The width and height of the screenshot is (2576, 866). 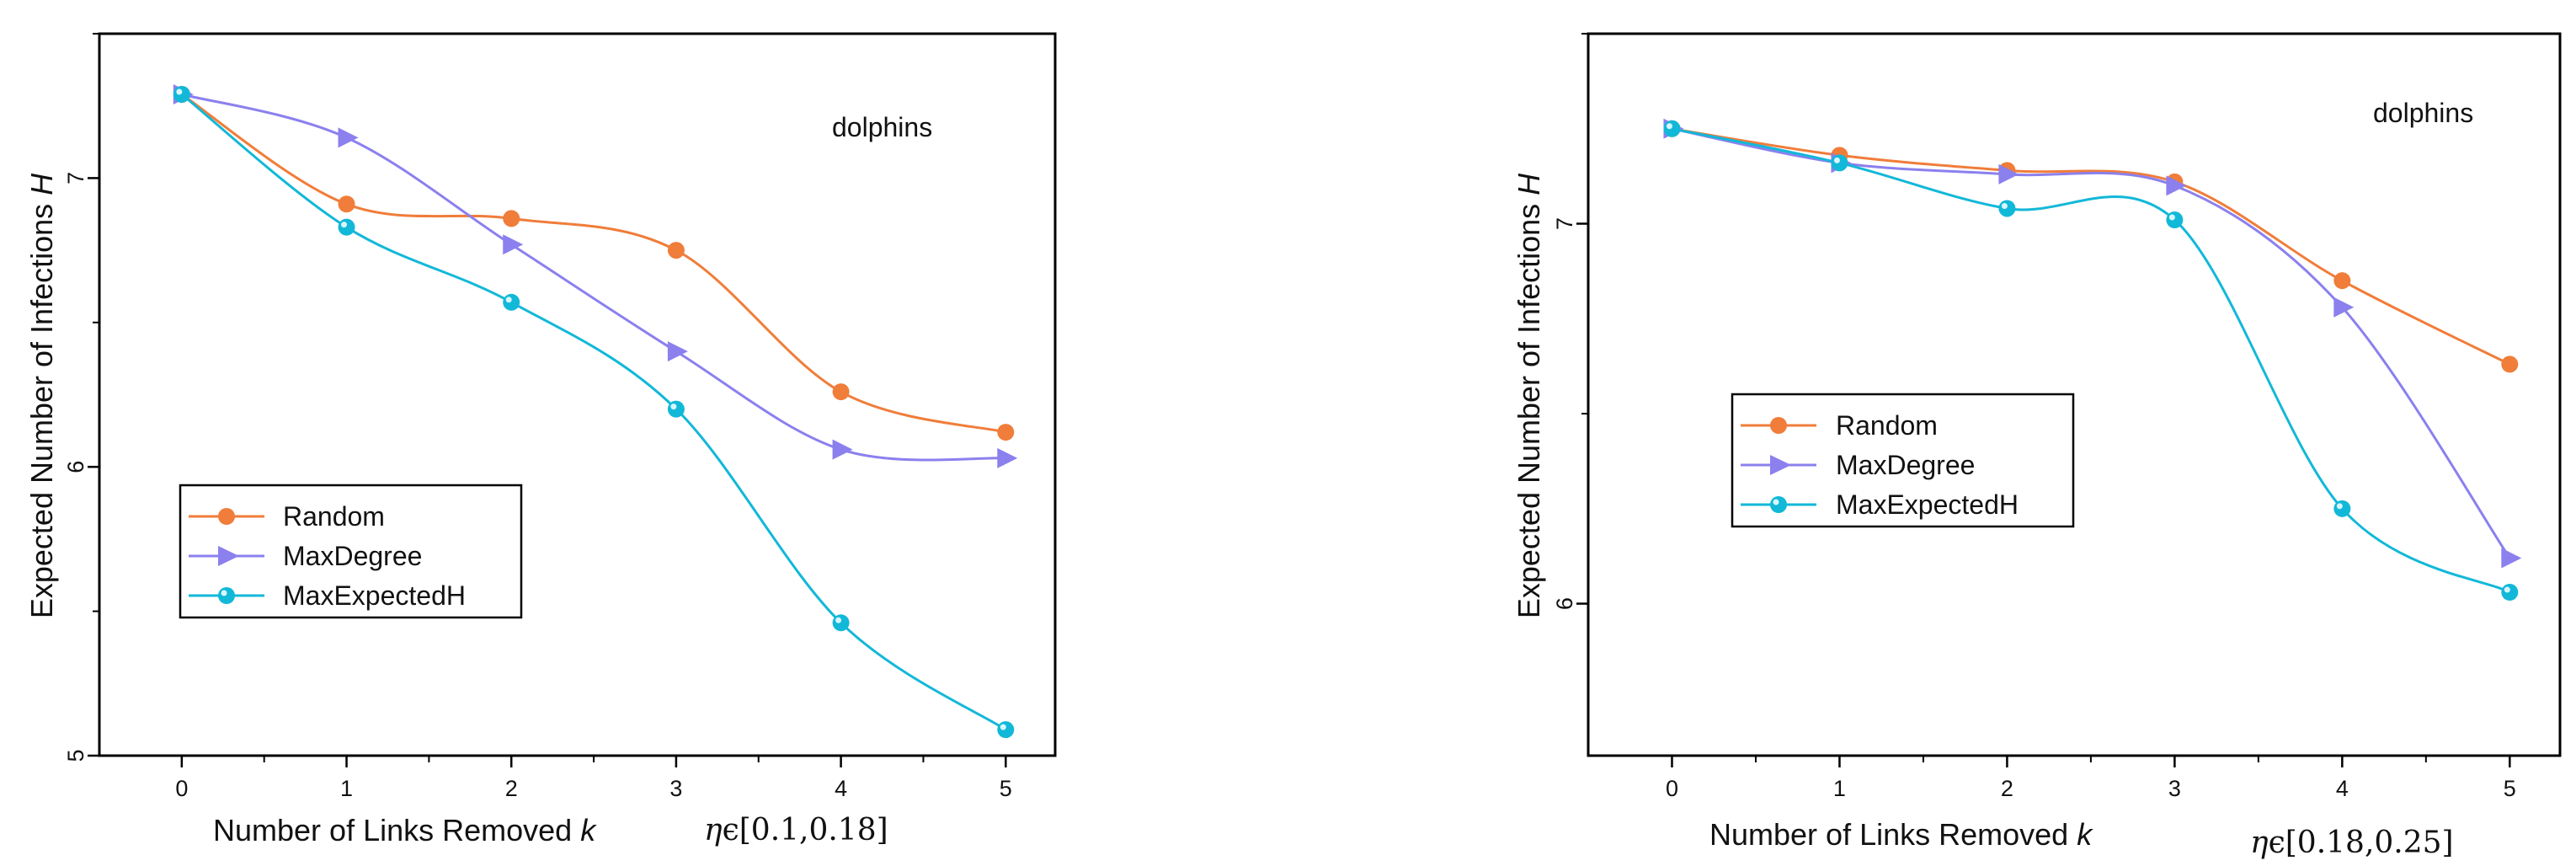 I want to click on series-line-maxdegree, so click(x=593, y=277).